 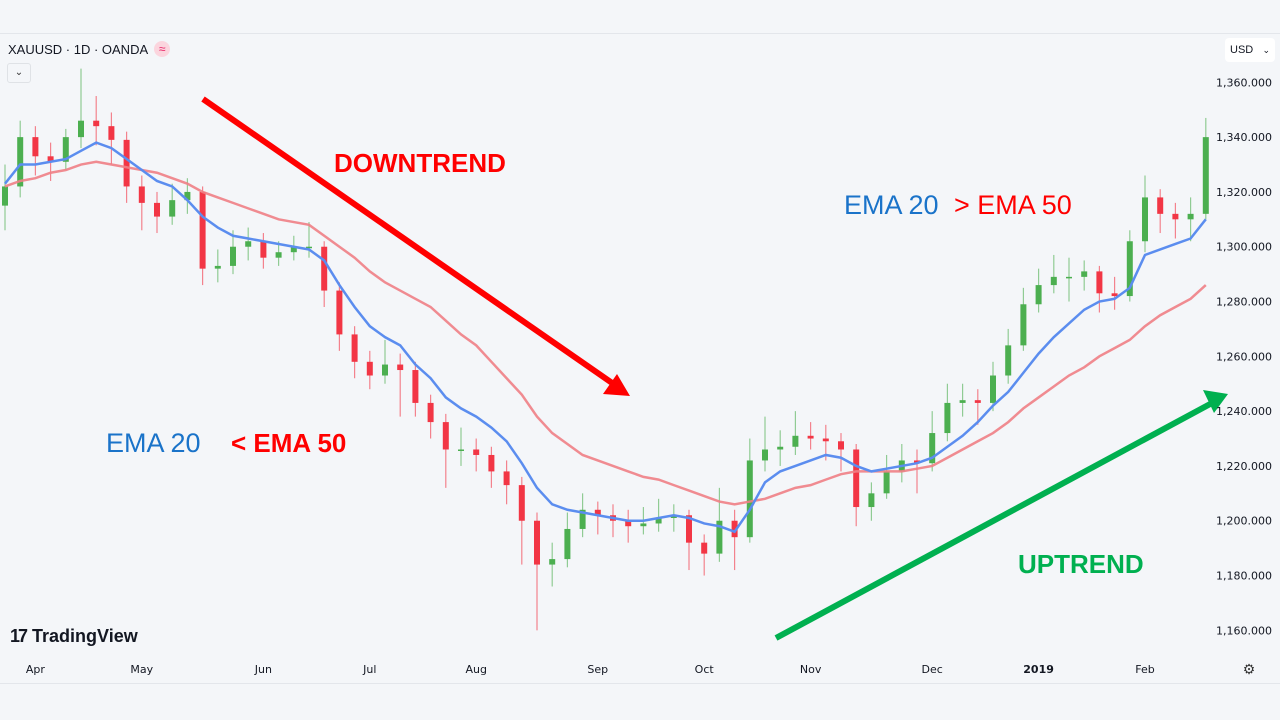 What do you see at coordinates (409, 242) in the screenshot?
I see `downtrend-arrow` at bounding box center [409, 242].